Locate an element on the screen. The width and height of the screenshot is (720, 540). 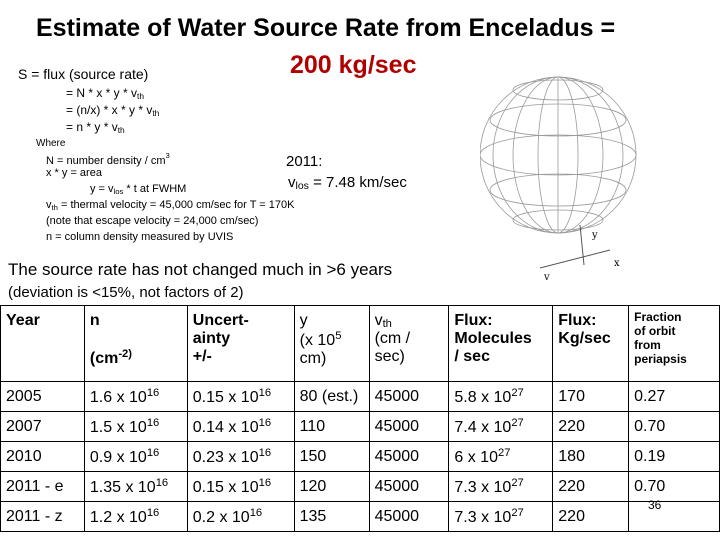
header-fraction-orbit: Fraction of orbit from periapsis is located at coordinates (674, 343).